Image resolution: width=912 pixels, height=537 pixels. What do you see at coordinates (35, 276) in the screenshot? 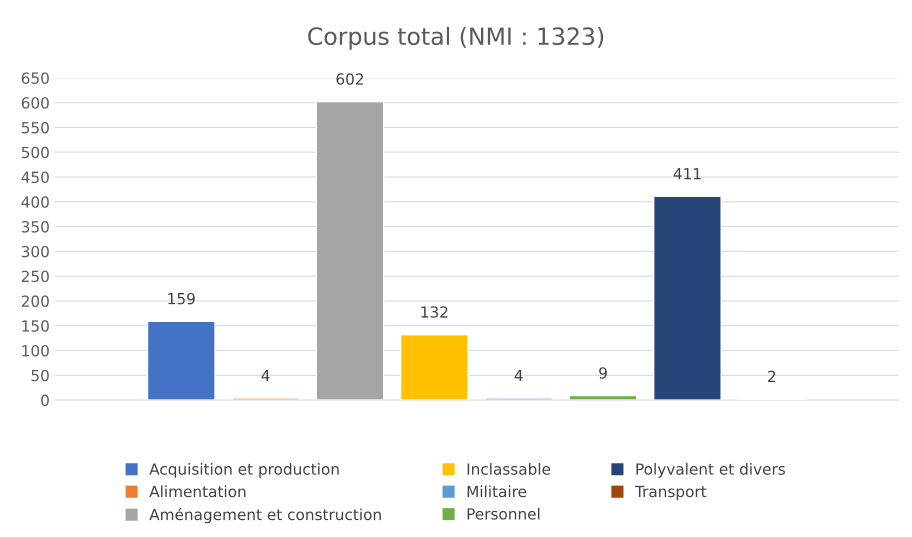
I see `y-tick-label: 250` at bounding box center [35, 276].